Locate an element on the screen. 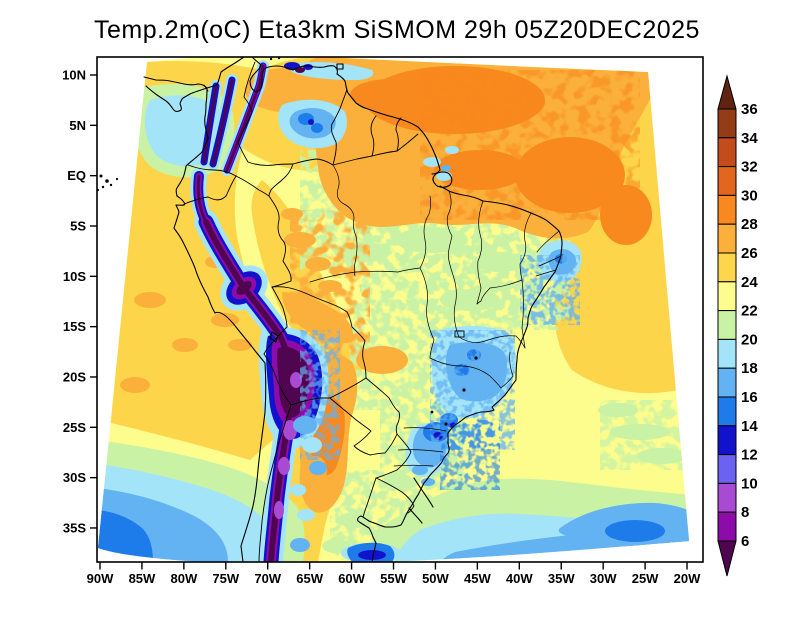 This screenshot has height=618, width=800. lon-tick-label: 80W is located at coordinates (183, 578).